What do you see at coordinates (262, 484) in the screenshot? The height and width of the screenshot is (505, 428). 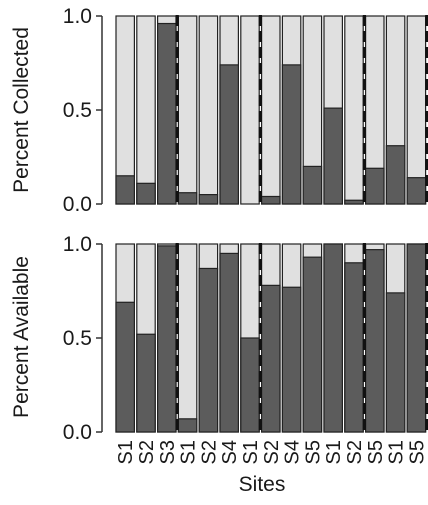 I see `x-axis-label: Sites` at bounding box center [262, 484].